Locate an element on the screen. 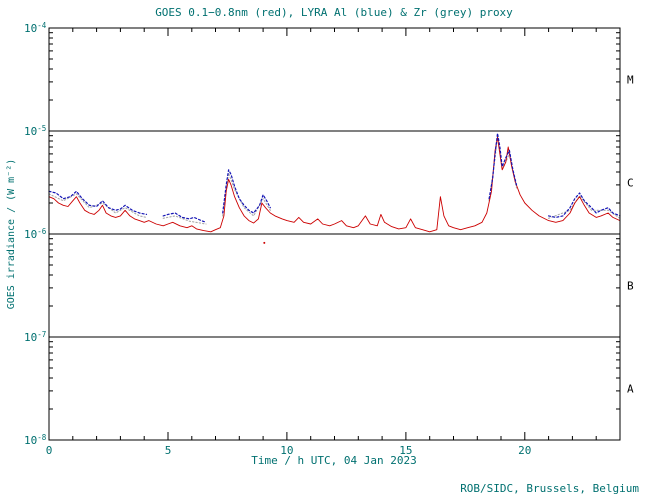 This screenshot has width=650, height=500. svg-text: 5 is located at coordinates (168, 450).